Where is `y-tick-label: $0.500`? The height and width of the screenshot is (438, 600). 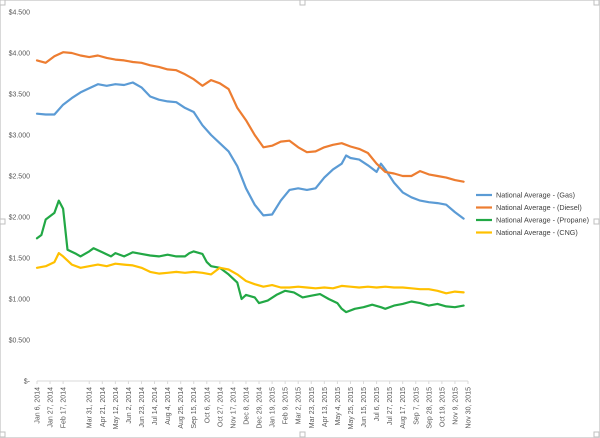
y-tick-label: $0.500 is located at coordinates (20, 341).